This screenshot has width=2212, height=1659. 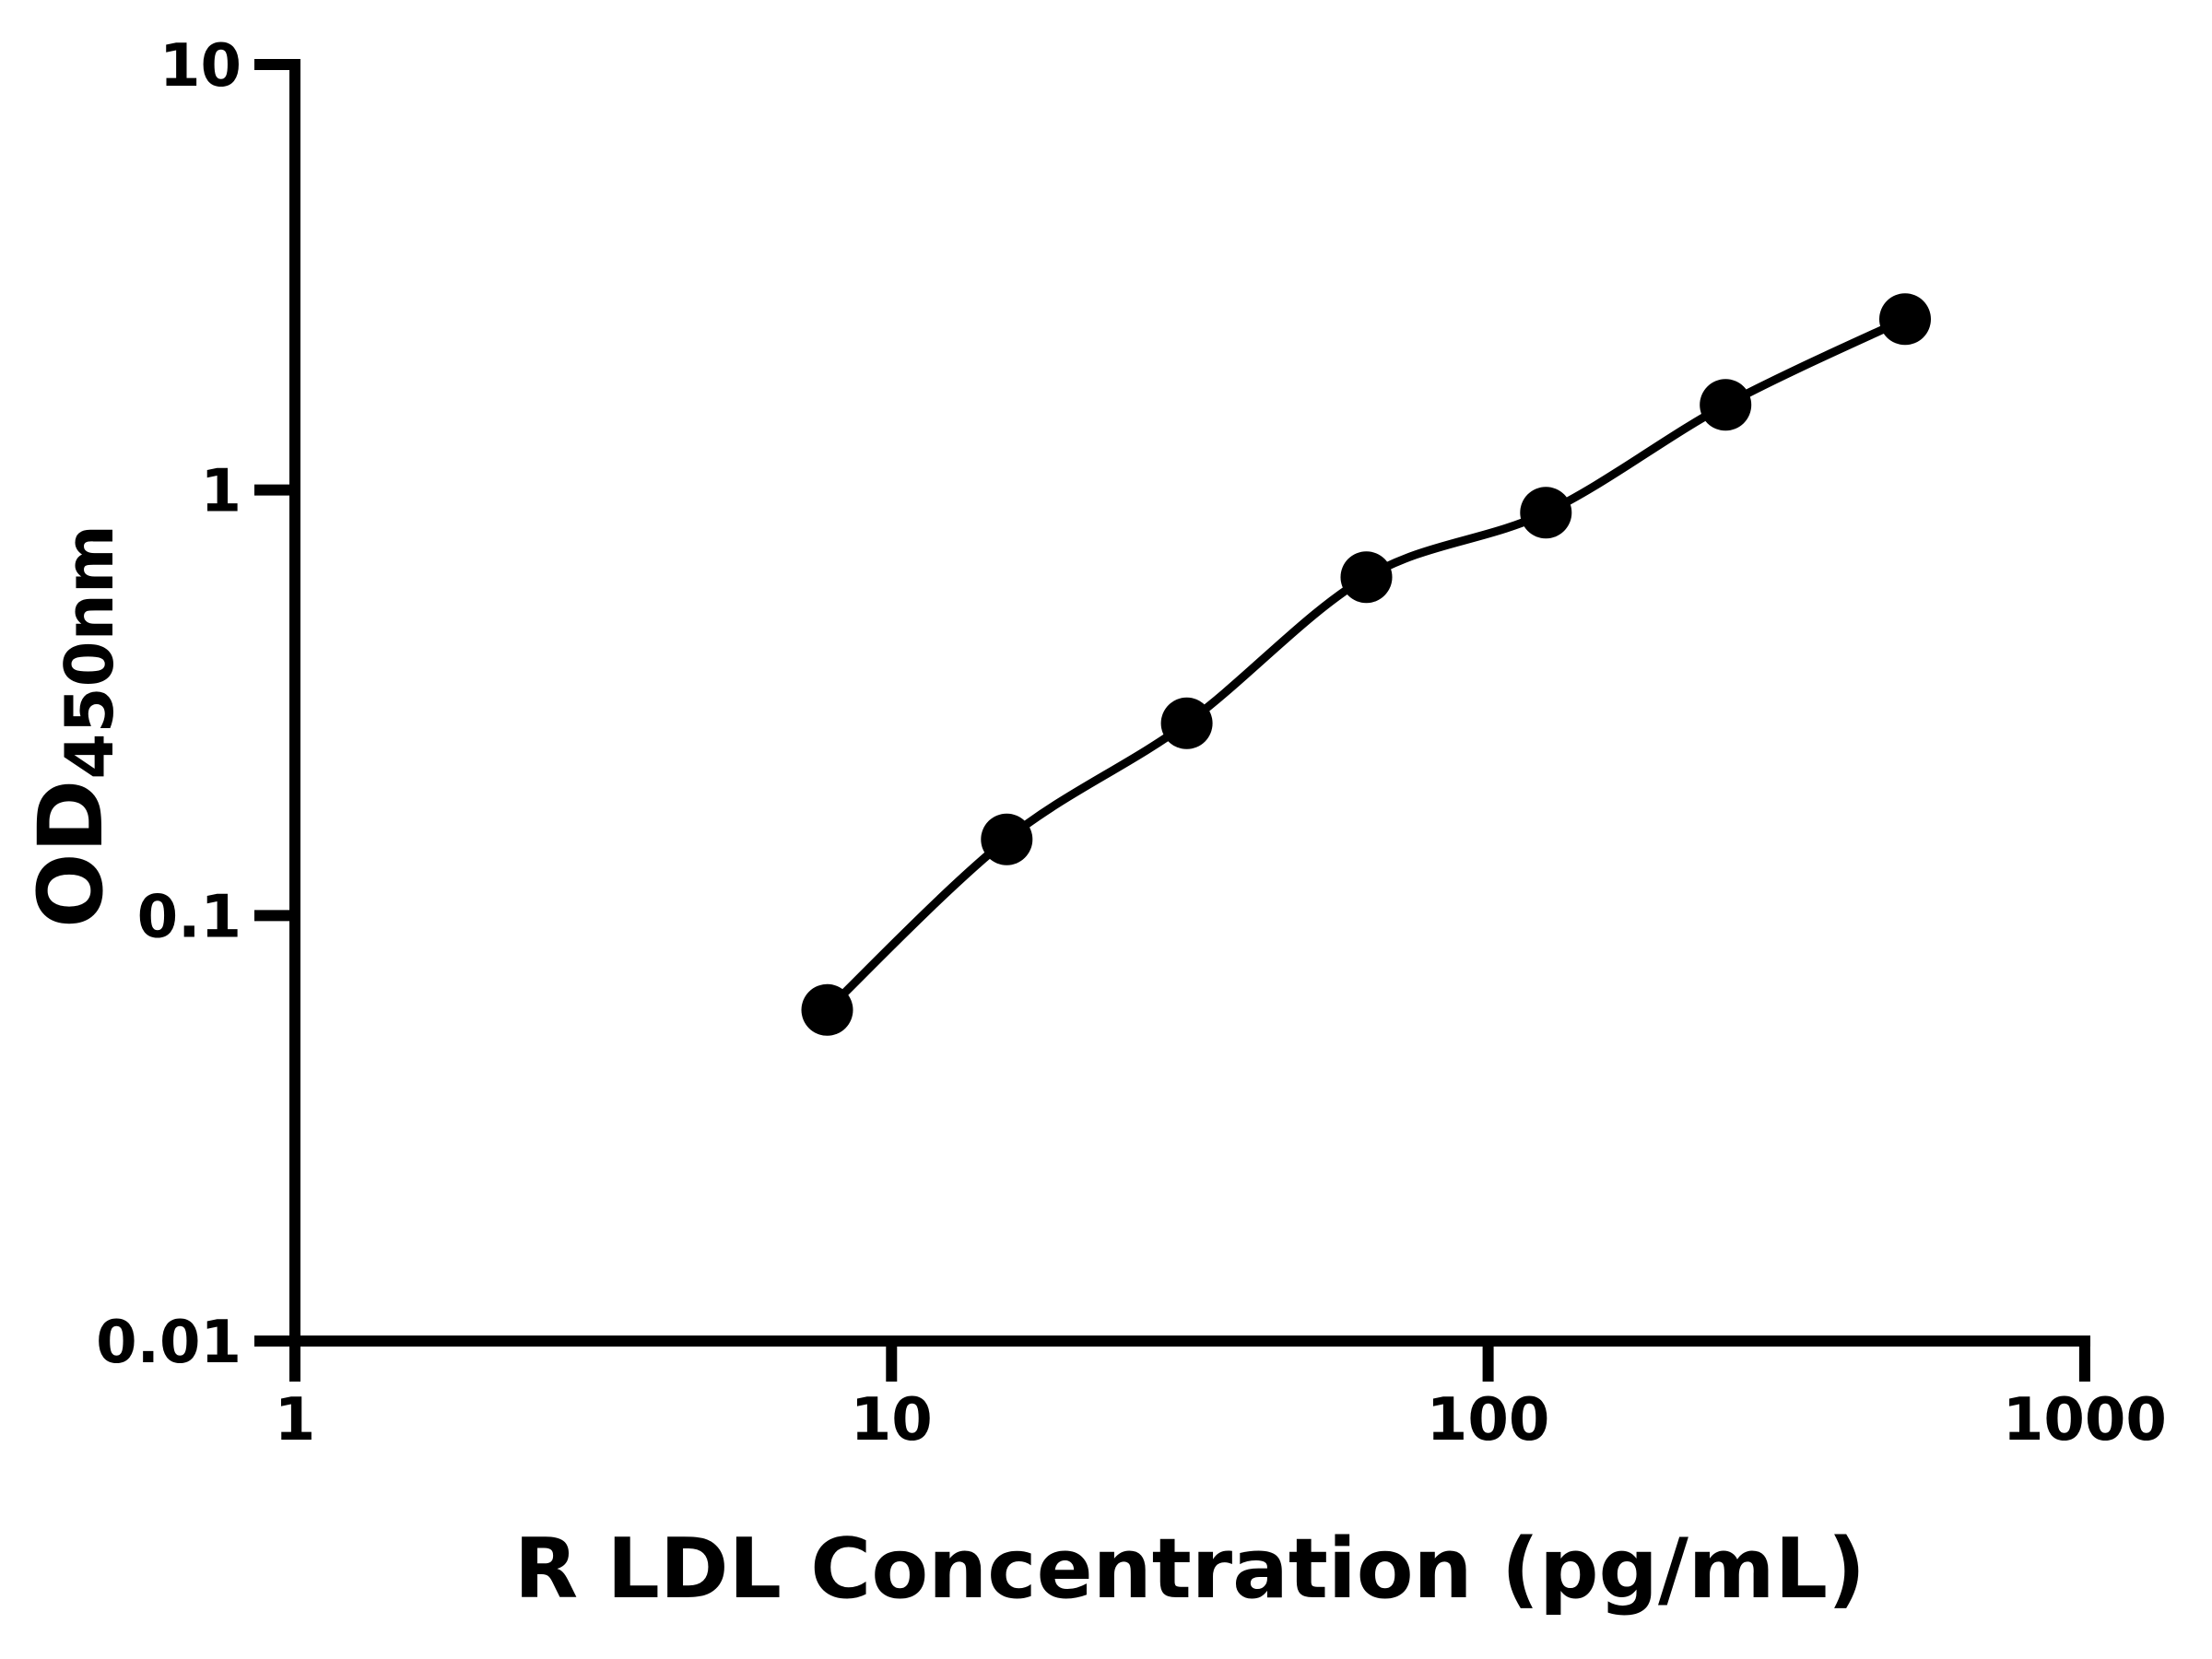 I want to click on y-tick-label: 0.1, so click(x=189, y=917).